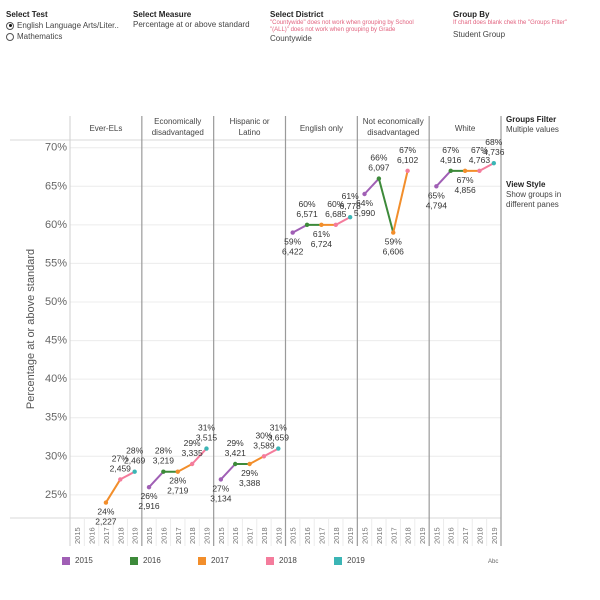  What do you see at coordinates (56, 302) in the screenshot?
I see `y-tick-label: 50%` at bounding box center [56, 302].